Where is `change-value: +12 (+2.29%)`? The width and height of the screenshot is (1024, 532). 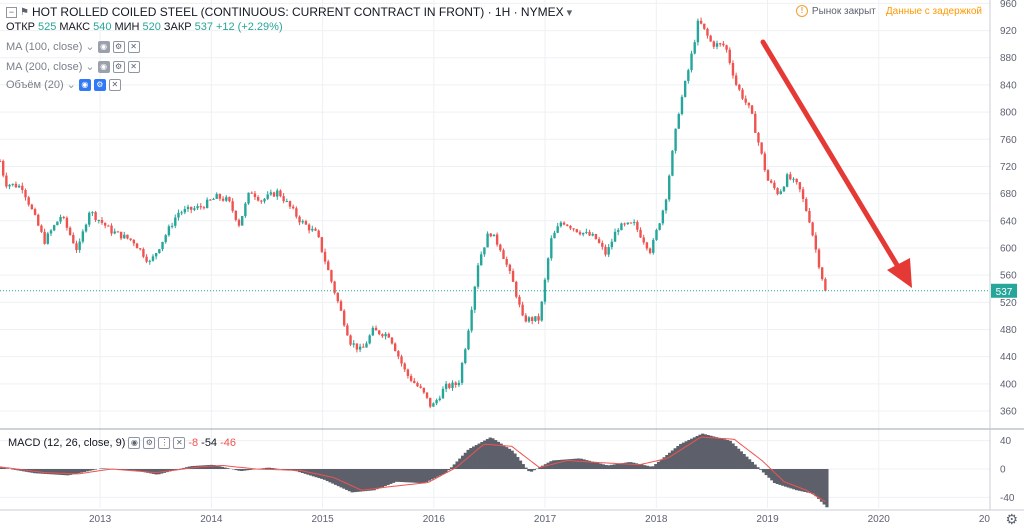
change-value: +12 (+2.29%) is located at coordinates (249, 27).